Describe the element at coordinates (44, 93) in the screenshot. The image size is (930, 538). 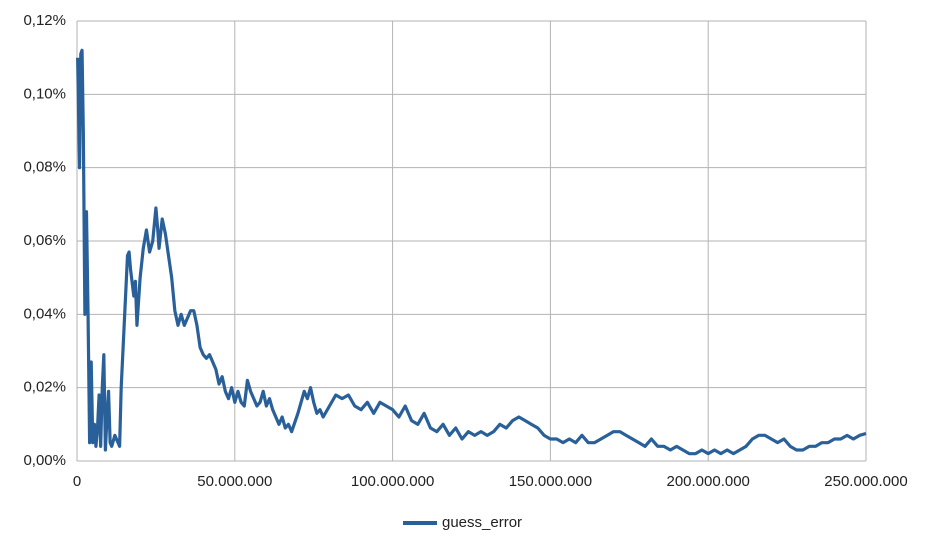
I see `y-tick-label: 0,10%` at that location.